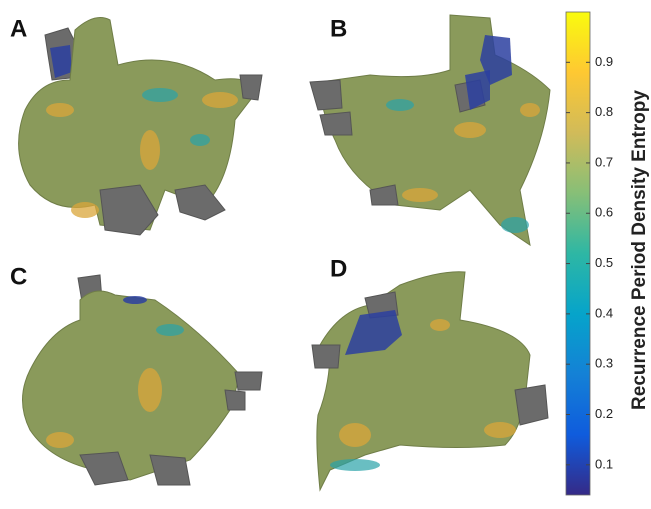  I want to click on tick-label: 0.1, so click(604, 463).